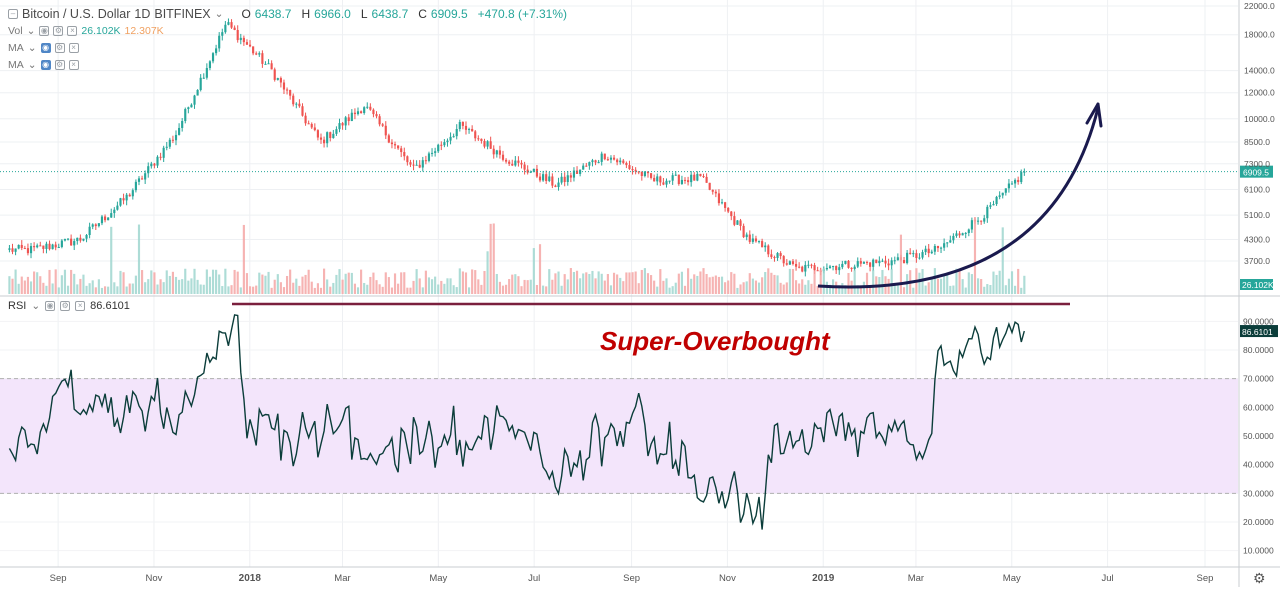  What do you see at coordinates (958, 198) in the screenshot?
I see `trend-arrow` at bounding box center [958, 198].